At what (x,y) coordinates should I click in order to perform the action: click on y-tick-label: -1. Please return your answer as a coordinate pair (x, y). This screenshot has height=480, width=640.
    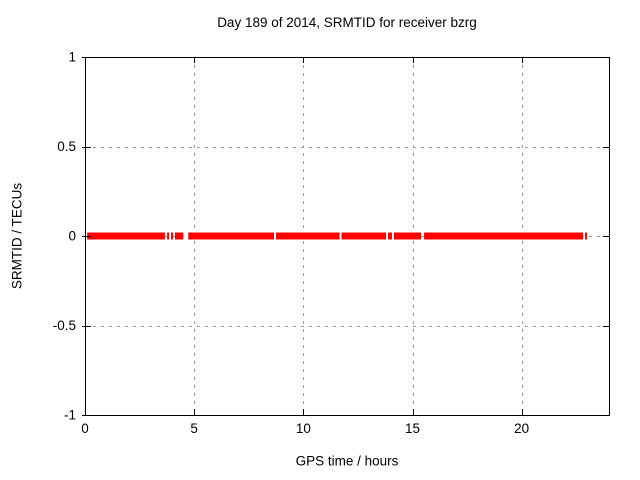
    Looking at the image, I should click on (70, 415).